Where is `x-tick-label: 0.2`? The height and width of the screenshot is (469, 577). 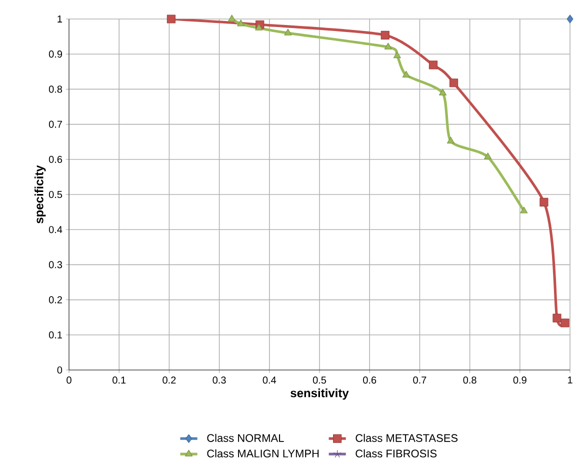 x-tick-label: 0.2 is located at coordinates (169, 380).